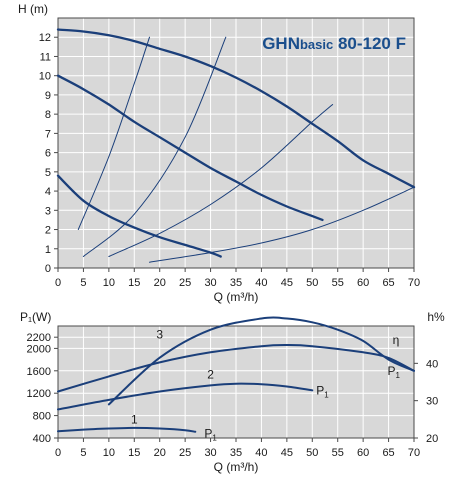 The width and height of the screenshot is (456, 488). I want to click on top-y-tick-label: 3, so click(48, 211).